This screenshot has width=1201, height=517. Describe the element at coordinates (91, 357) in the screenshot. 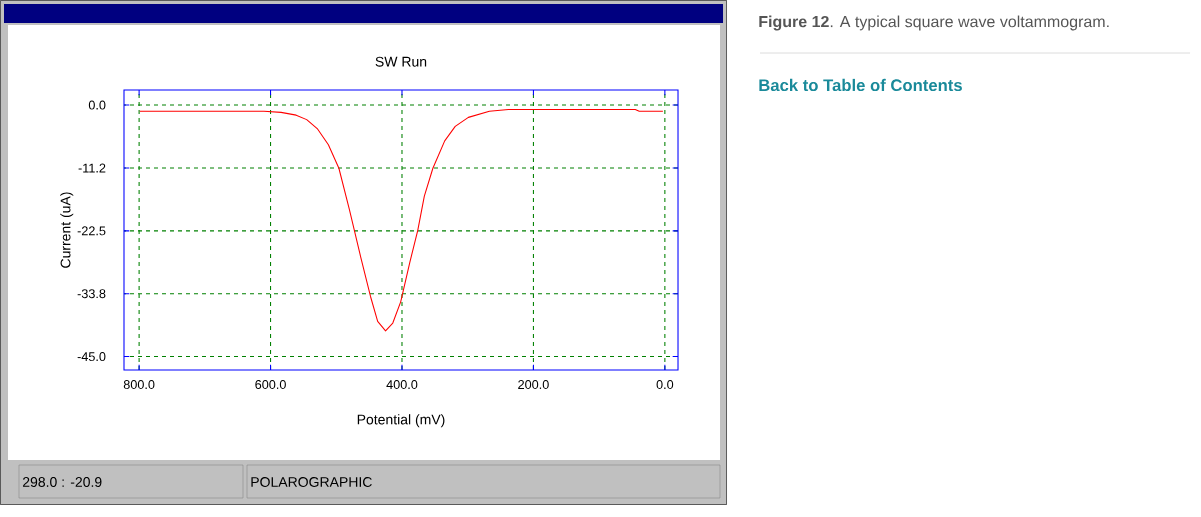

I see `y-tick-label: -45.0` at that location.